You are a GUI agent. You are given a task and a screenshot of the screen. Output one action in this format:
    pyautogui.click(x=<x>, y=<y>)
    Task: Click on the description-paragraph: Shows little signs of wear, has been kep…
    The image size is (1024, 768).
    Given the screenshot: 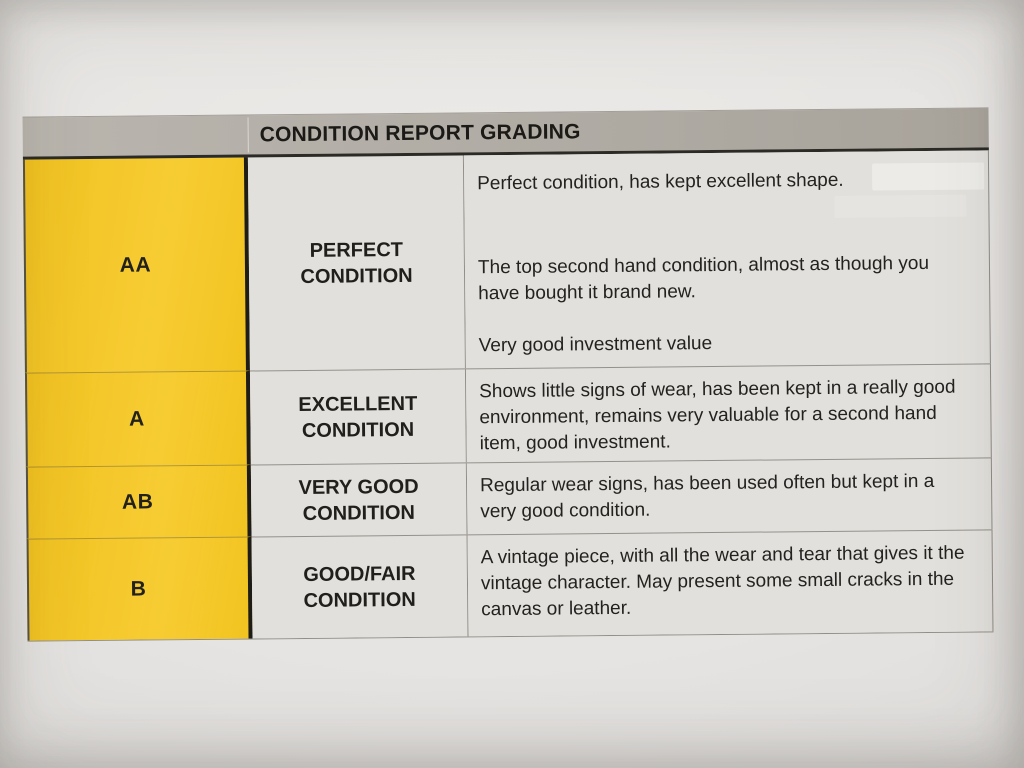 What is the action you would take?
    pyautogui.click(x=717, y=415)
    